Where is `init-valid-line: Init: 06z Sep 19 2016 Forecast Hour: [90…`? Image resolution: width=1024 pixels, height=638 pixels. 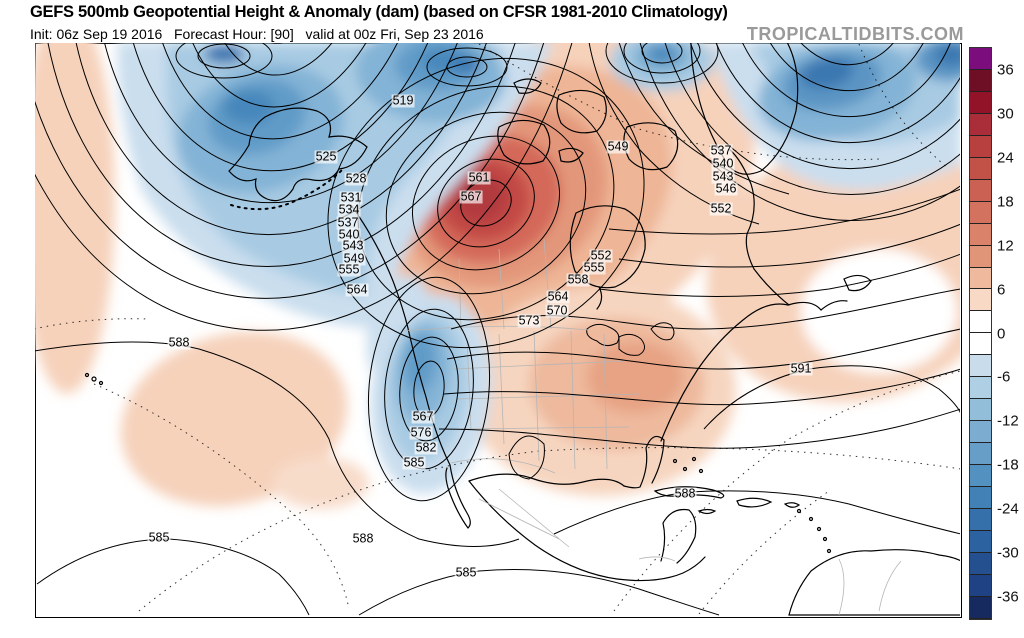
init-valid-line: Init: 06z Sep 19 2016 Forecast Hour: [90… is located at coordinates (257, 34).